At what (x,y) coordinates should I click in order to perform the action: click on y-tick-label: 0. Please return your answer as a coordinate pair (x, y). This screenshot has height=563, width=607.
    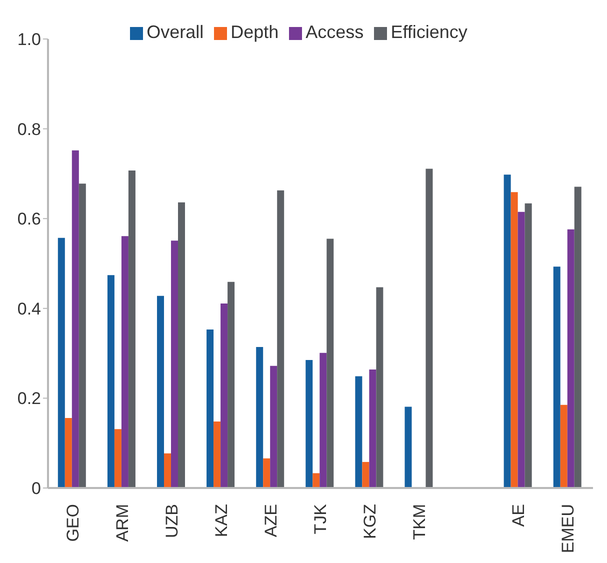
    Looking at the image, I should click on (36, 488).